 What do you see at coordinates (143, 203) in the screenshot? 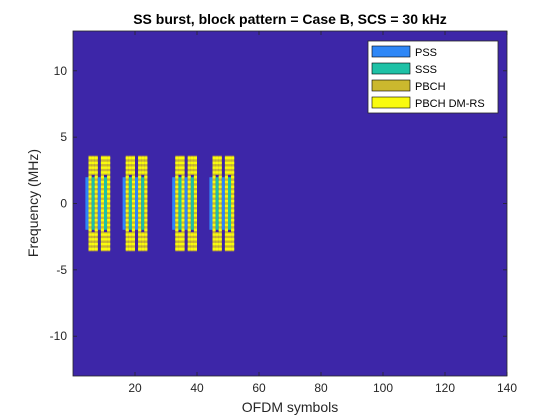
I see `ssb-4-sss` at bounding box center [143, 203].